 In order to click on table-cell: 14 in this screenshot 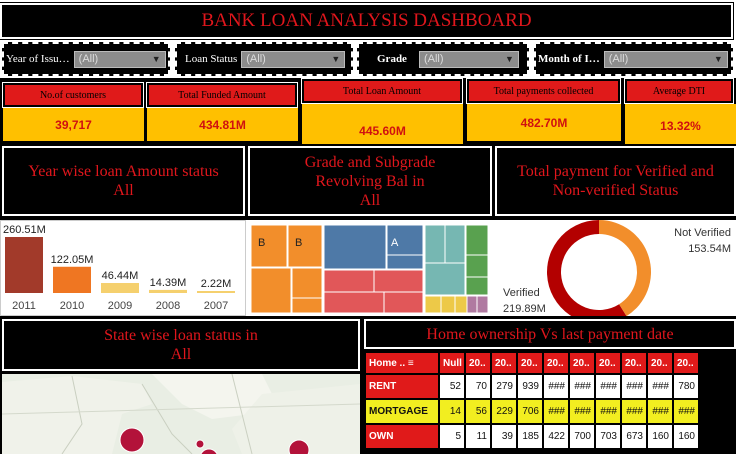, I will do `click(452, 411)`.